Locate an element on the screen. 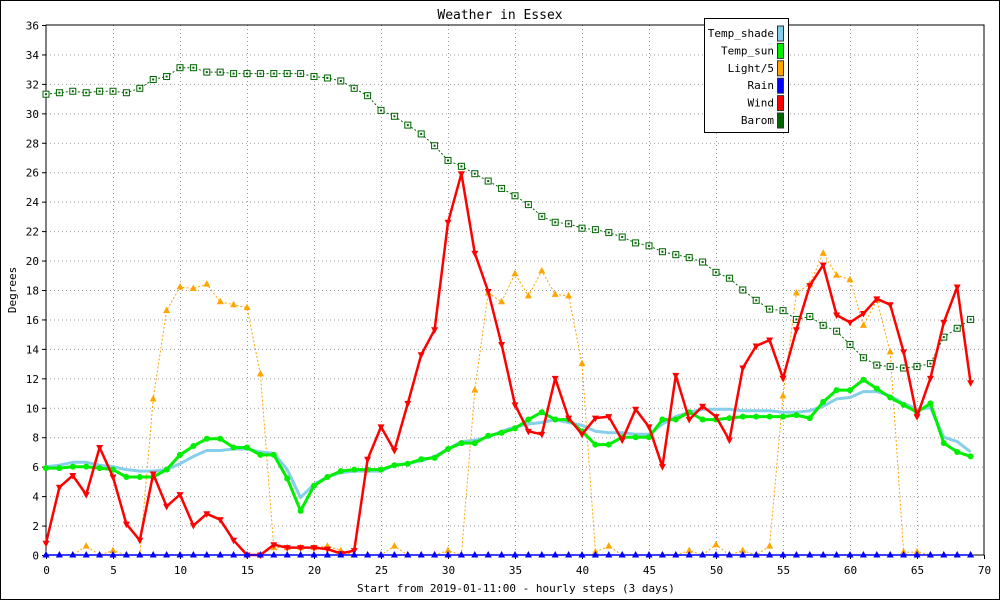 This screenshot has width=1000, height=600. x-tick-label: 30 is located at coordinates (448, 570).